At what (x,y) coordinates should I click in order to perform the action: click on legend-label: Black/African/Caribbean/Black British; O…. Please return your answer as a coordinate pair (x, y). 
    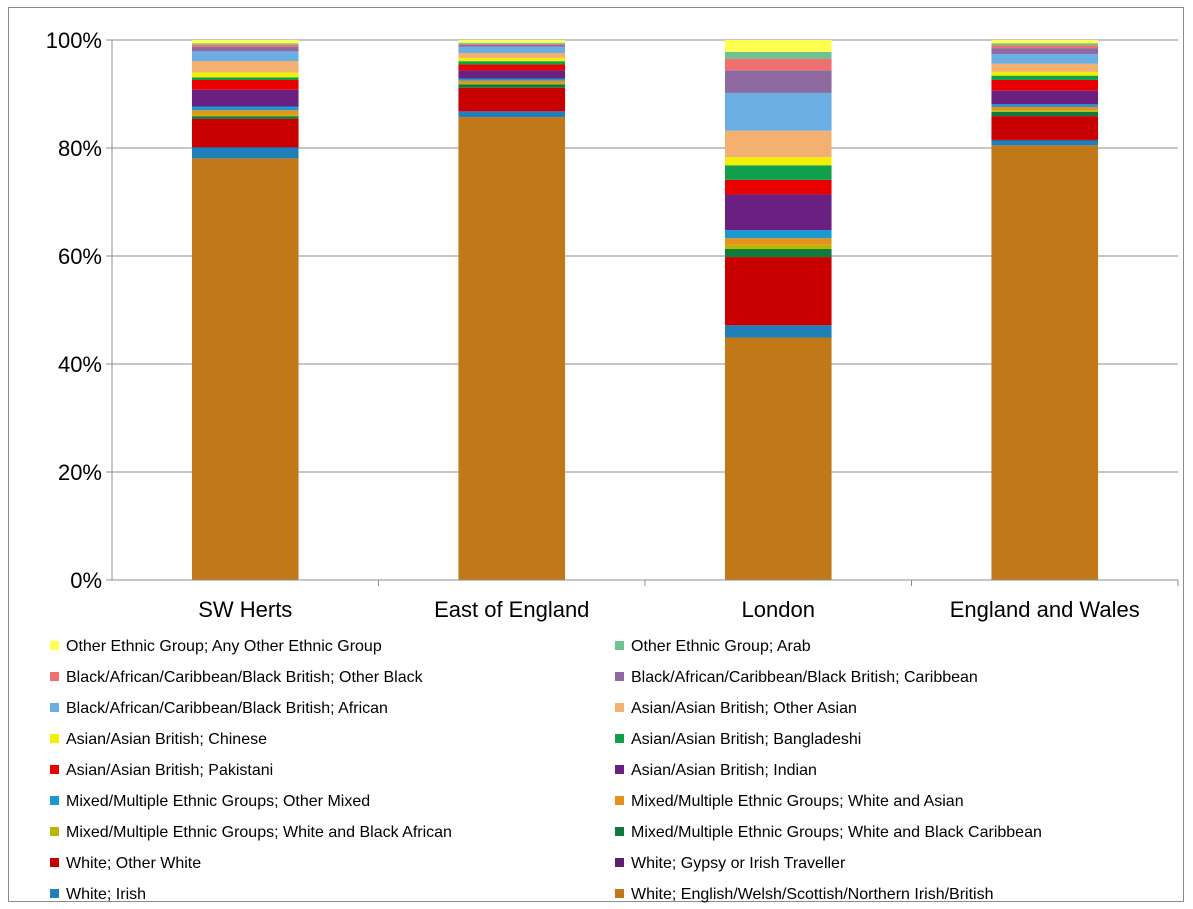
    Looking at the image, I should click on (245, 677).